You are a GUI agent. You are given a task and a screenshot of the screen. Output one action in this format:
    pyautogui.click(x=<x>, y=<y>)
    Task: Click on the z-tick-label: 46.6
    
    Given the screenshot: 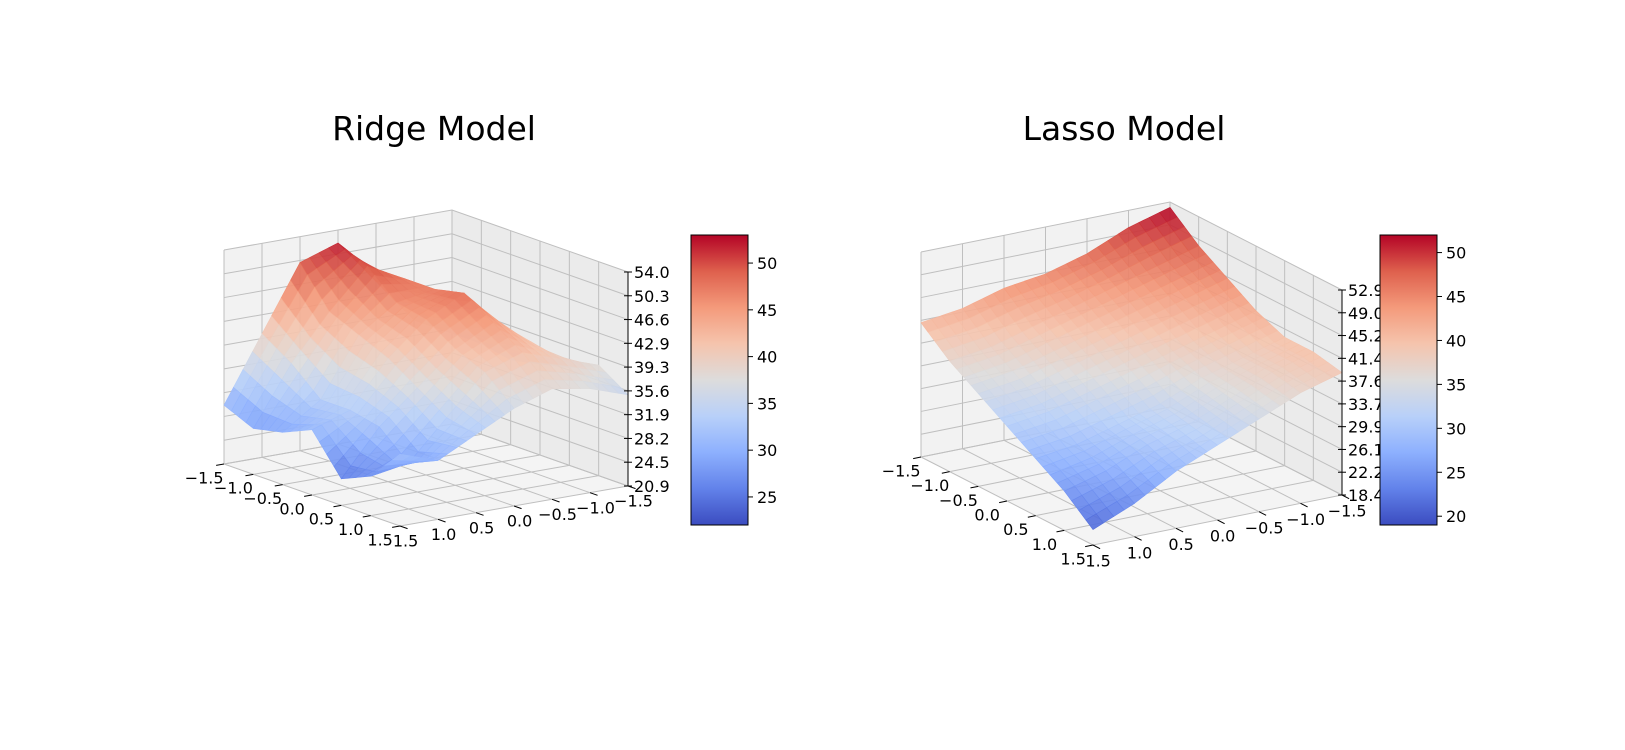 What is the action you would take?
    pyautogui.click(x=652, y=320)
    